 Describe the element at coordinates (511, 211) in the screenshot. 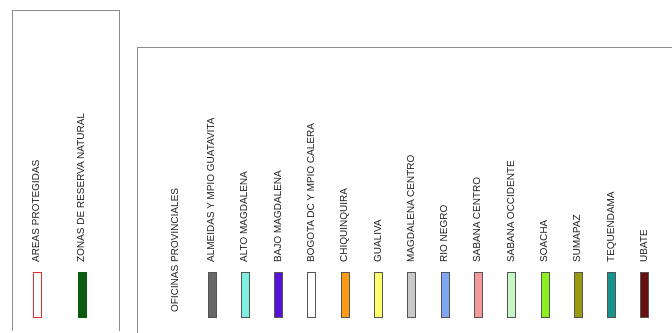

I see `legend-right-label-sabana-occidente: SABANA OCCIDENTE` at that location.